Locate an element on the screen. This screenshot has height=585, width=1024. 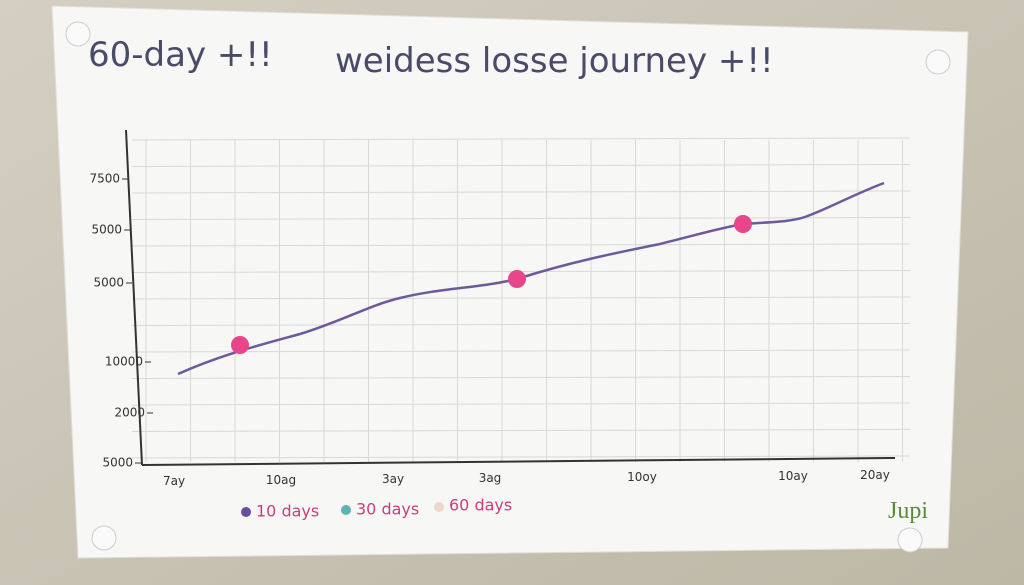
y-label: 2000 is located at coordinates (129, 413).